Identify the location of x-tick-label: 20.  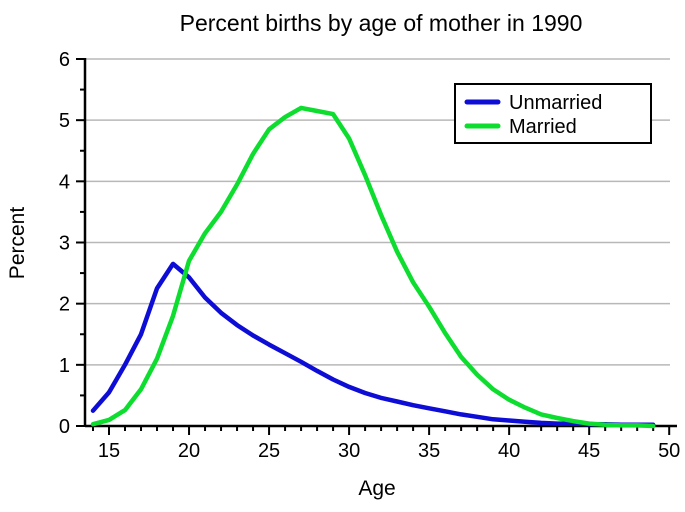
(189, 451).